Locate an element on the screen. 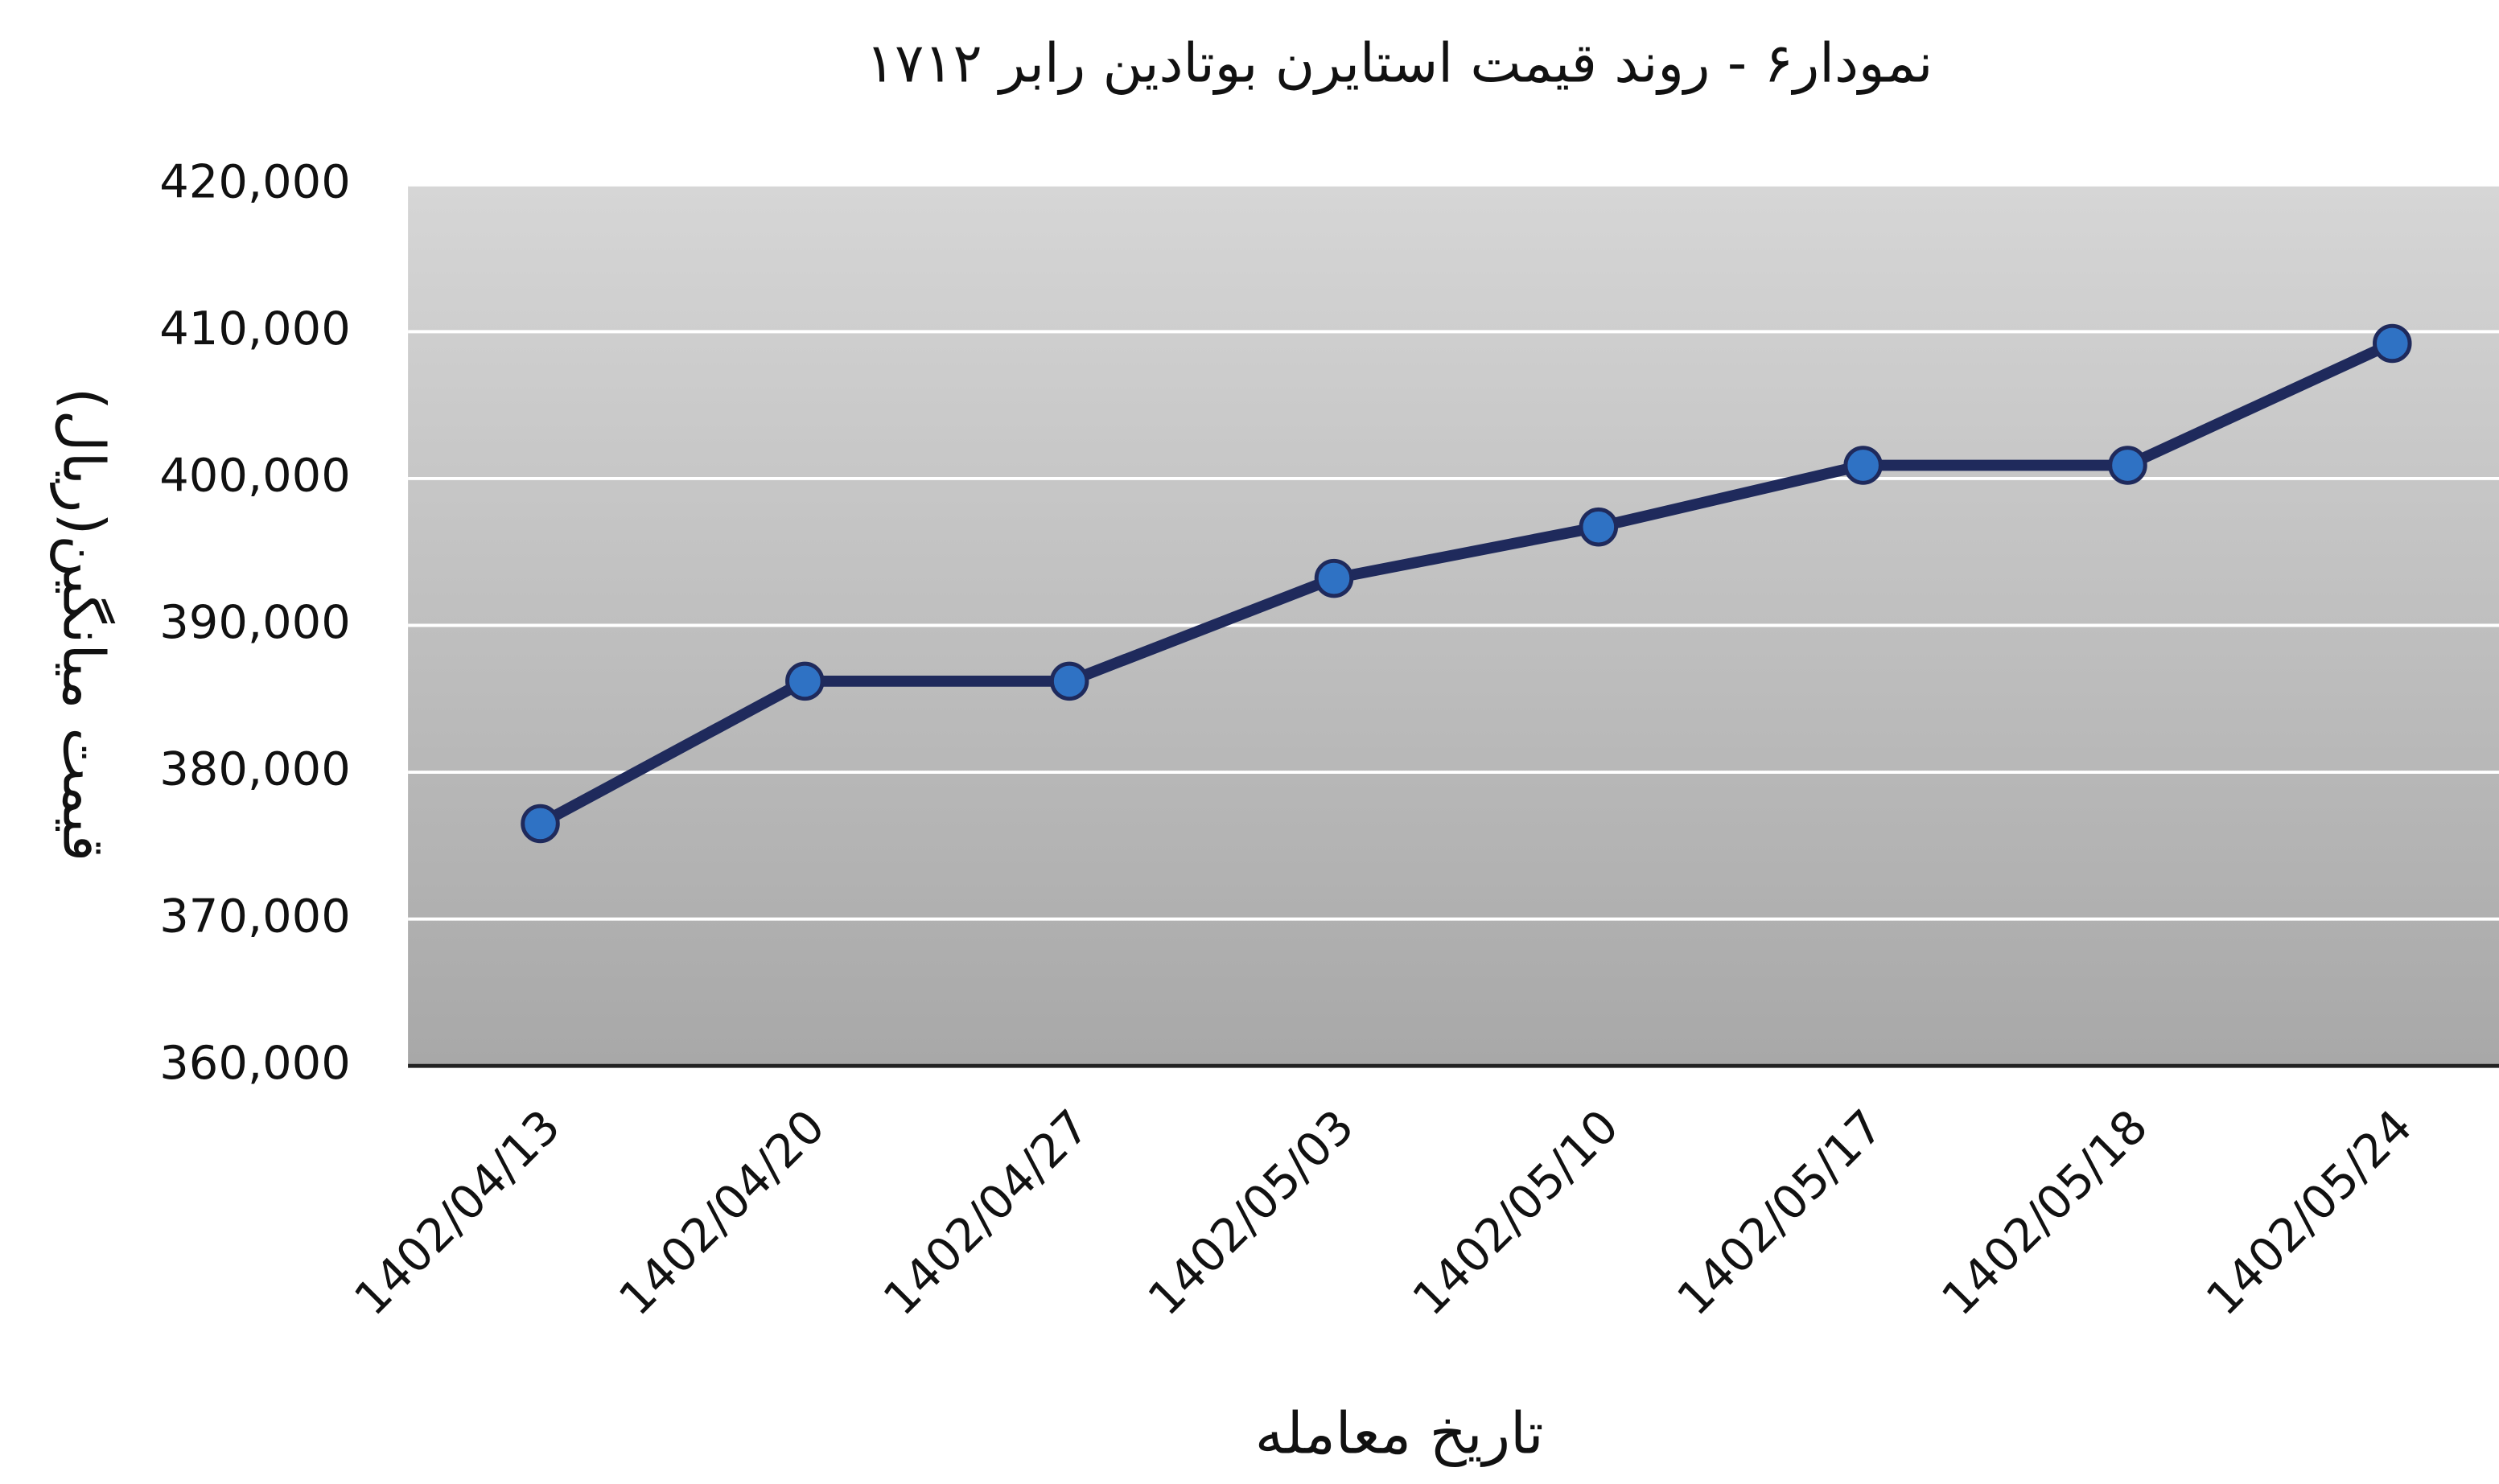 This screenshot has width=2499, height=1484. x-axis-label: تاریخ معامله is located at coordinates (1399, 1433).